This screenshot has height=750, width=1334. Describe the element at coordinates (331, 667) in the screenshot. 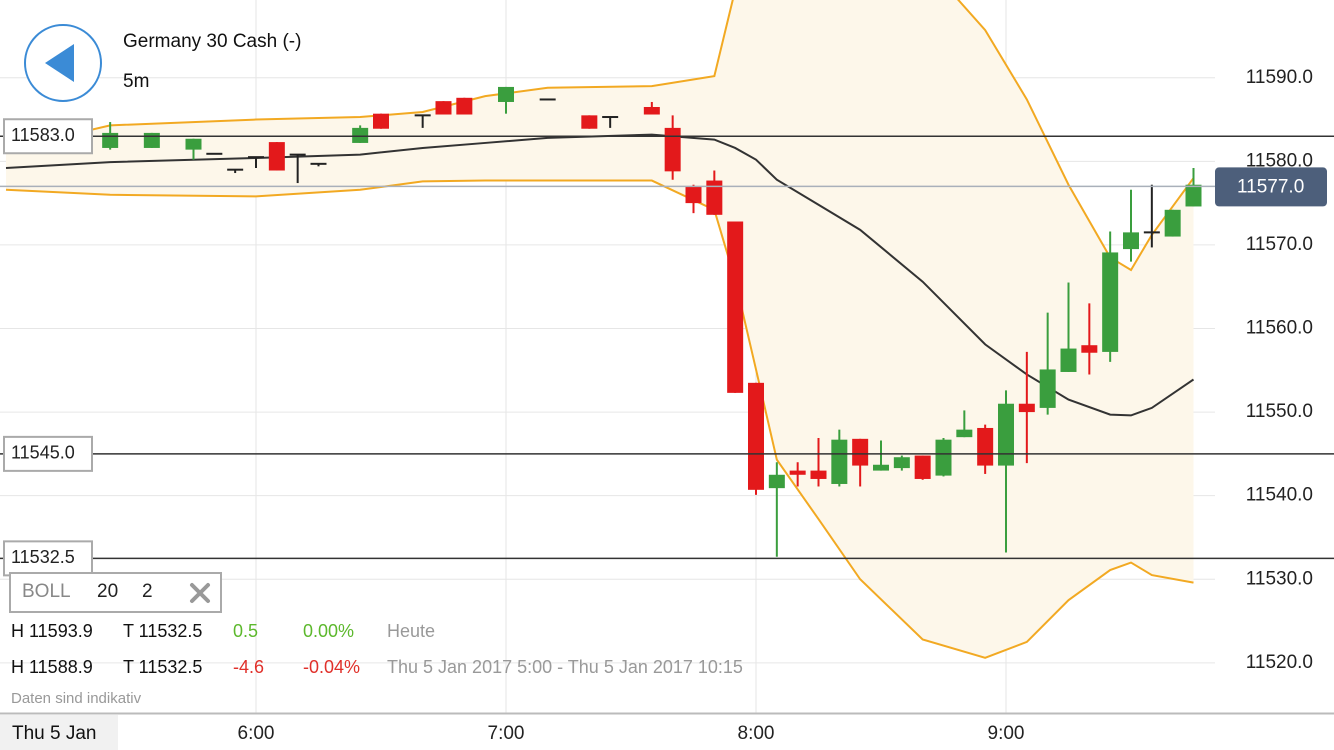

I see `info-text: -0.04%` at that location.